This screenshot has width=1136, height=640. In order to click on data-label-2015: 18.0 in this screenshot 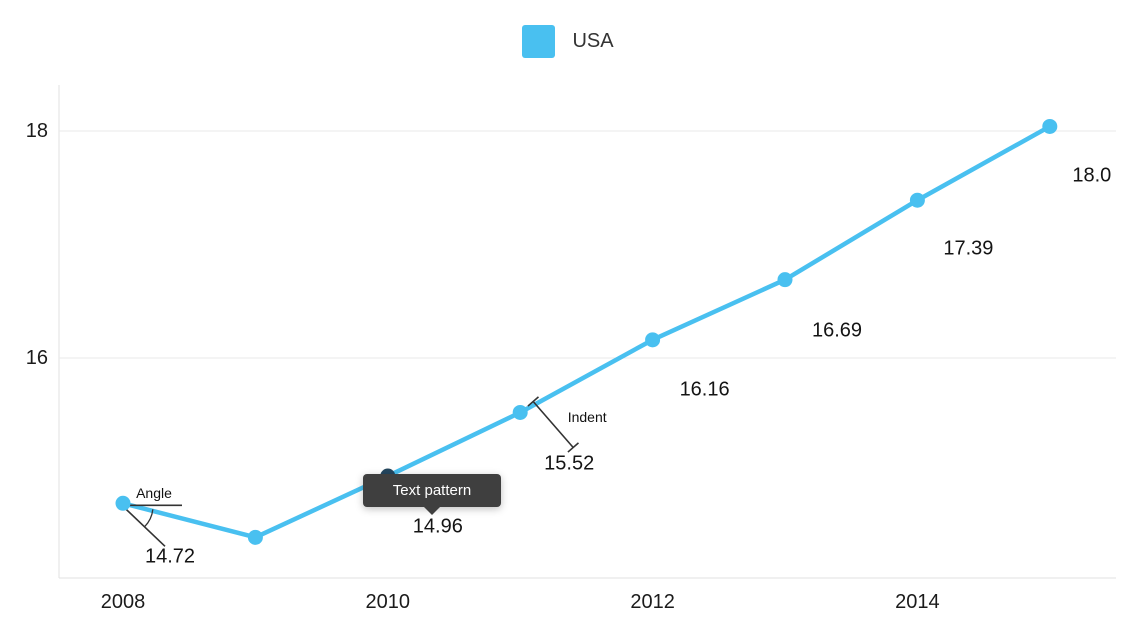, I will do `click(1092, 175)`.